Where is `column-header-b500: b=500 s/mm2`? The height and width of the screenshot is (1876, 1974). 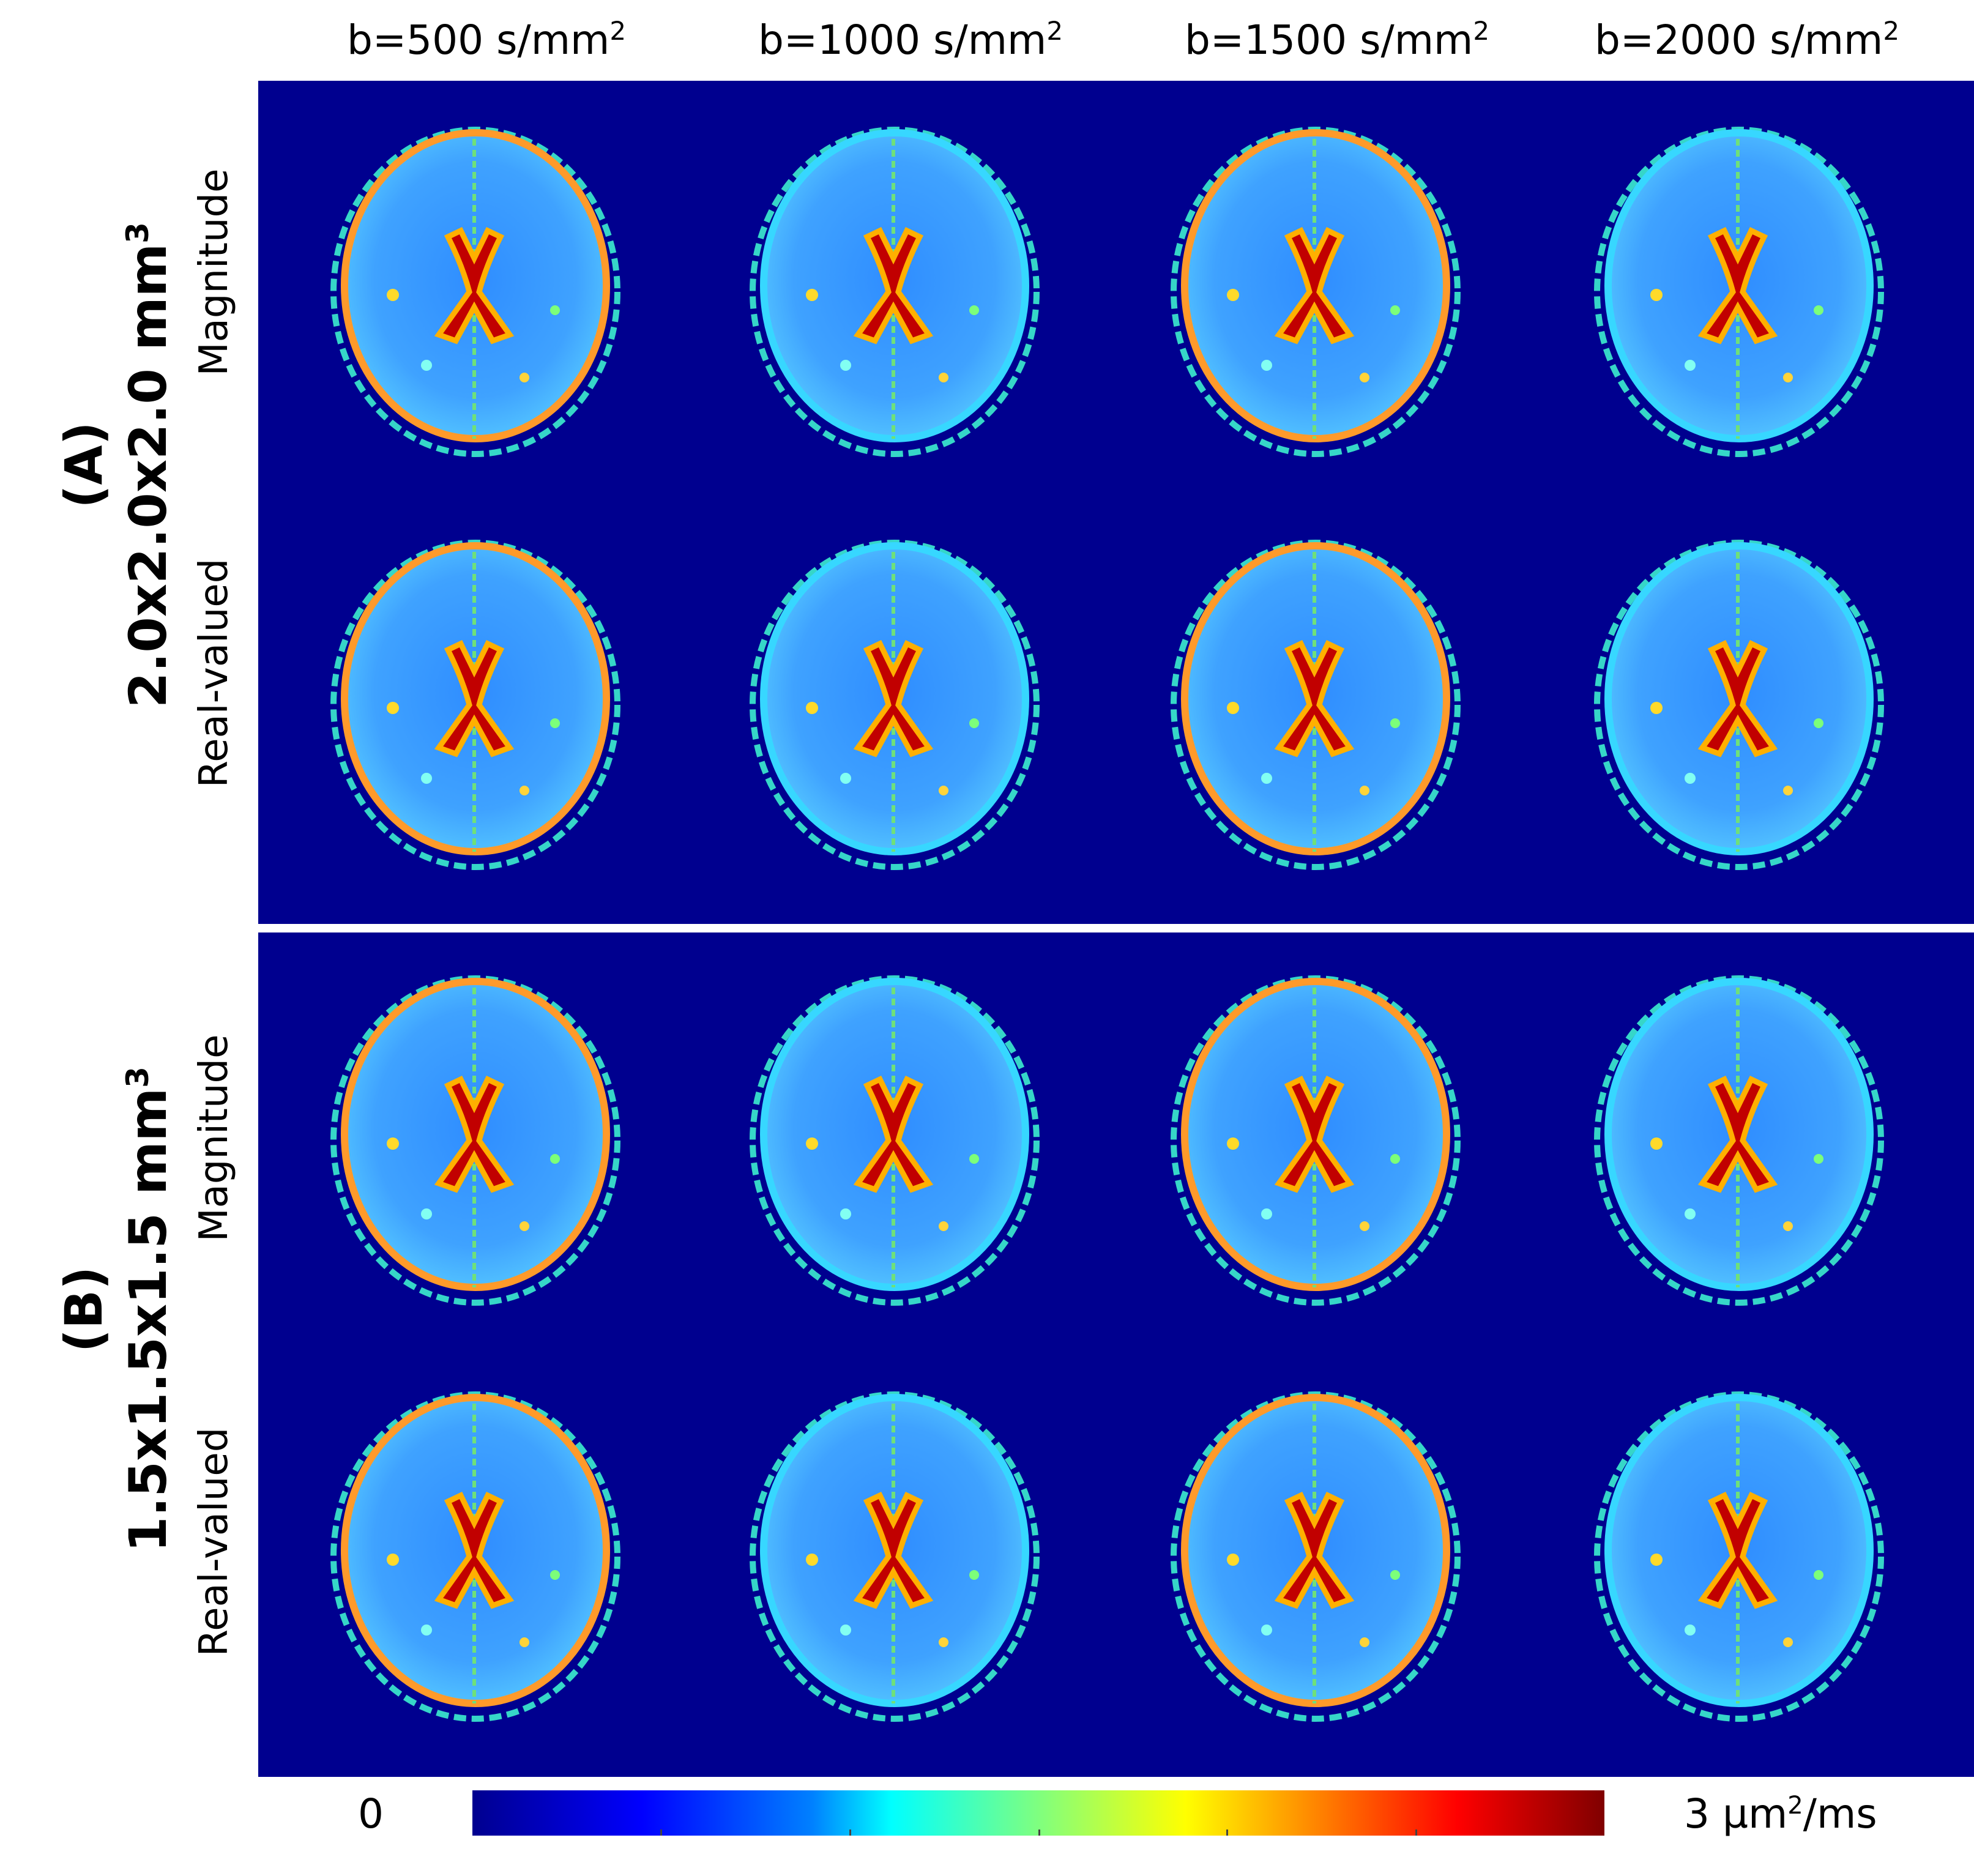
column-header-b500: b=500 s/mm2 is located at coordinates (486, 40).